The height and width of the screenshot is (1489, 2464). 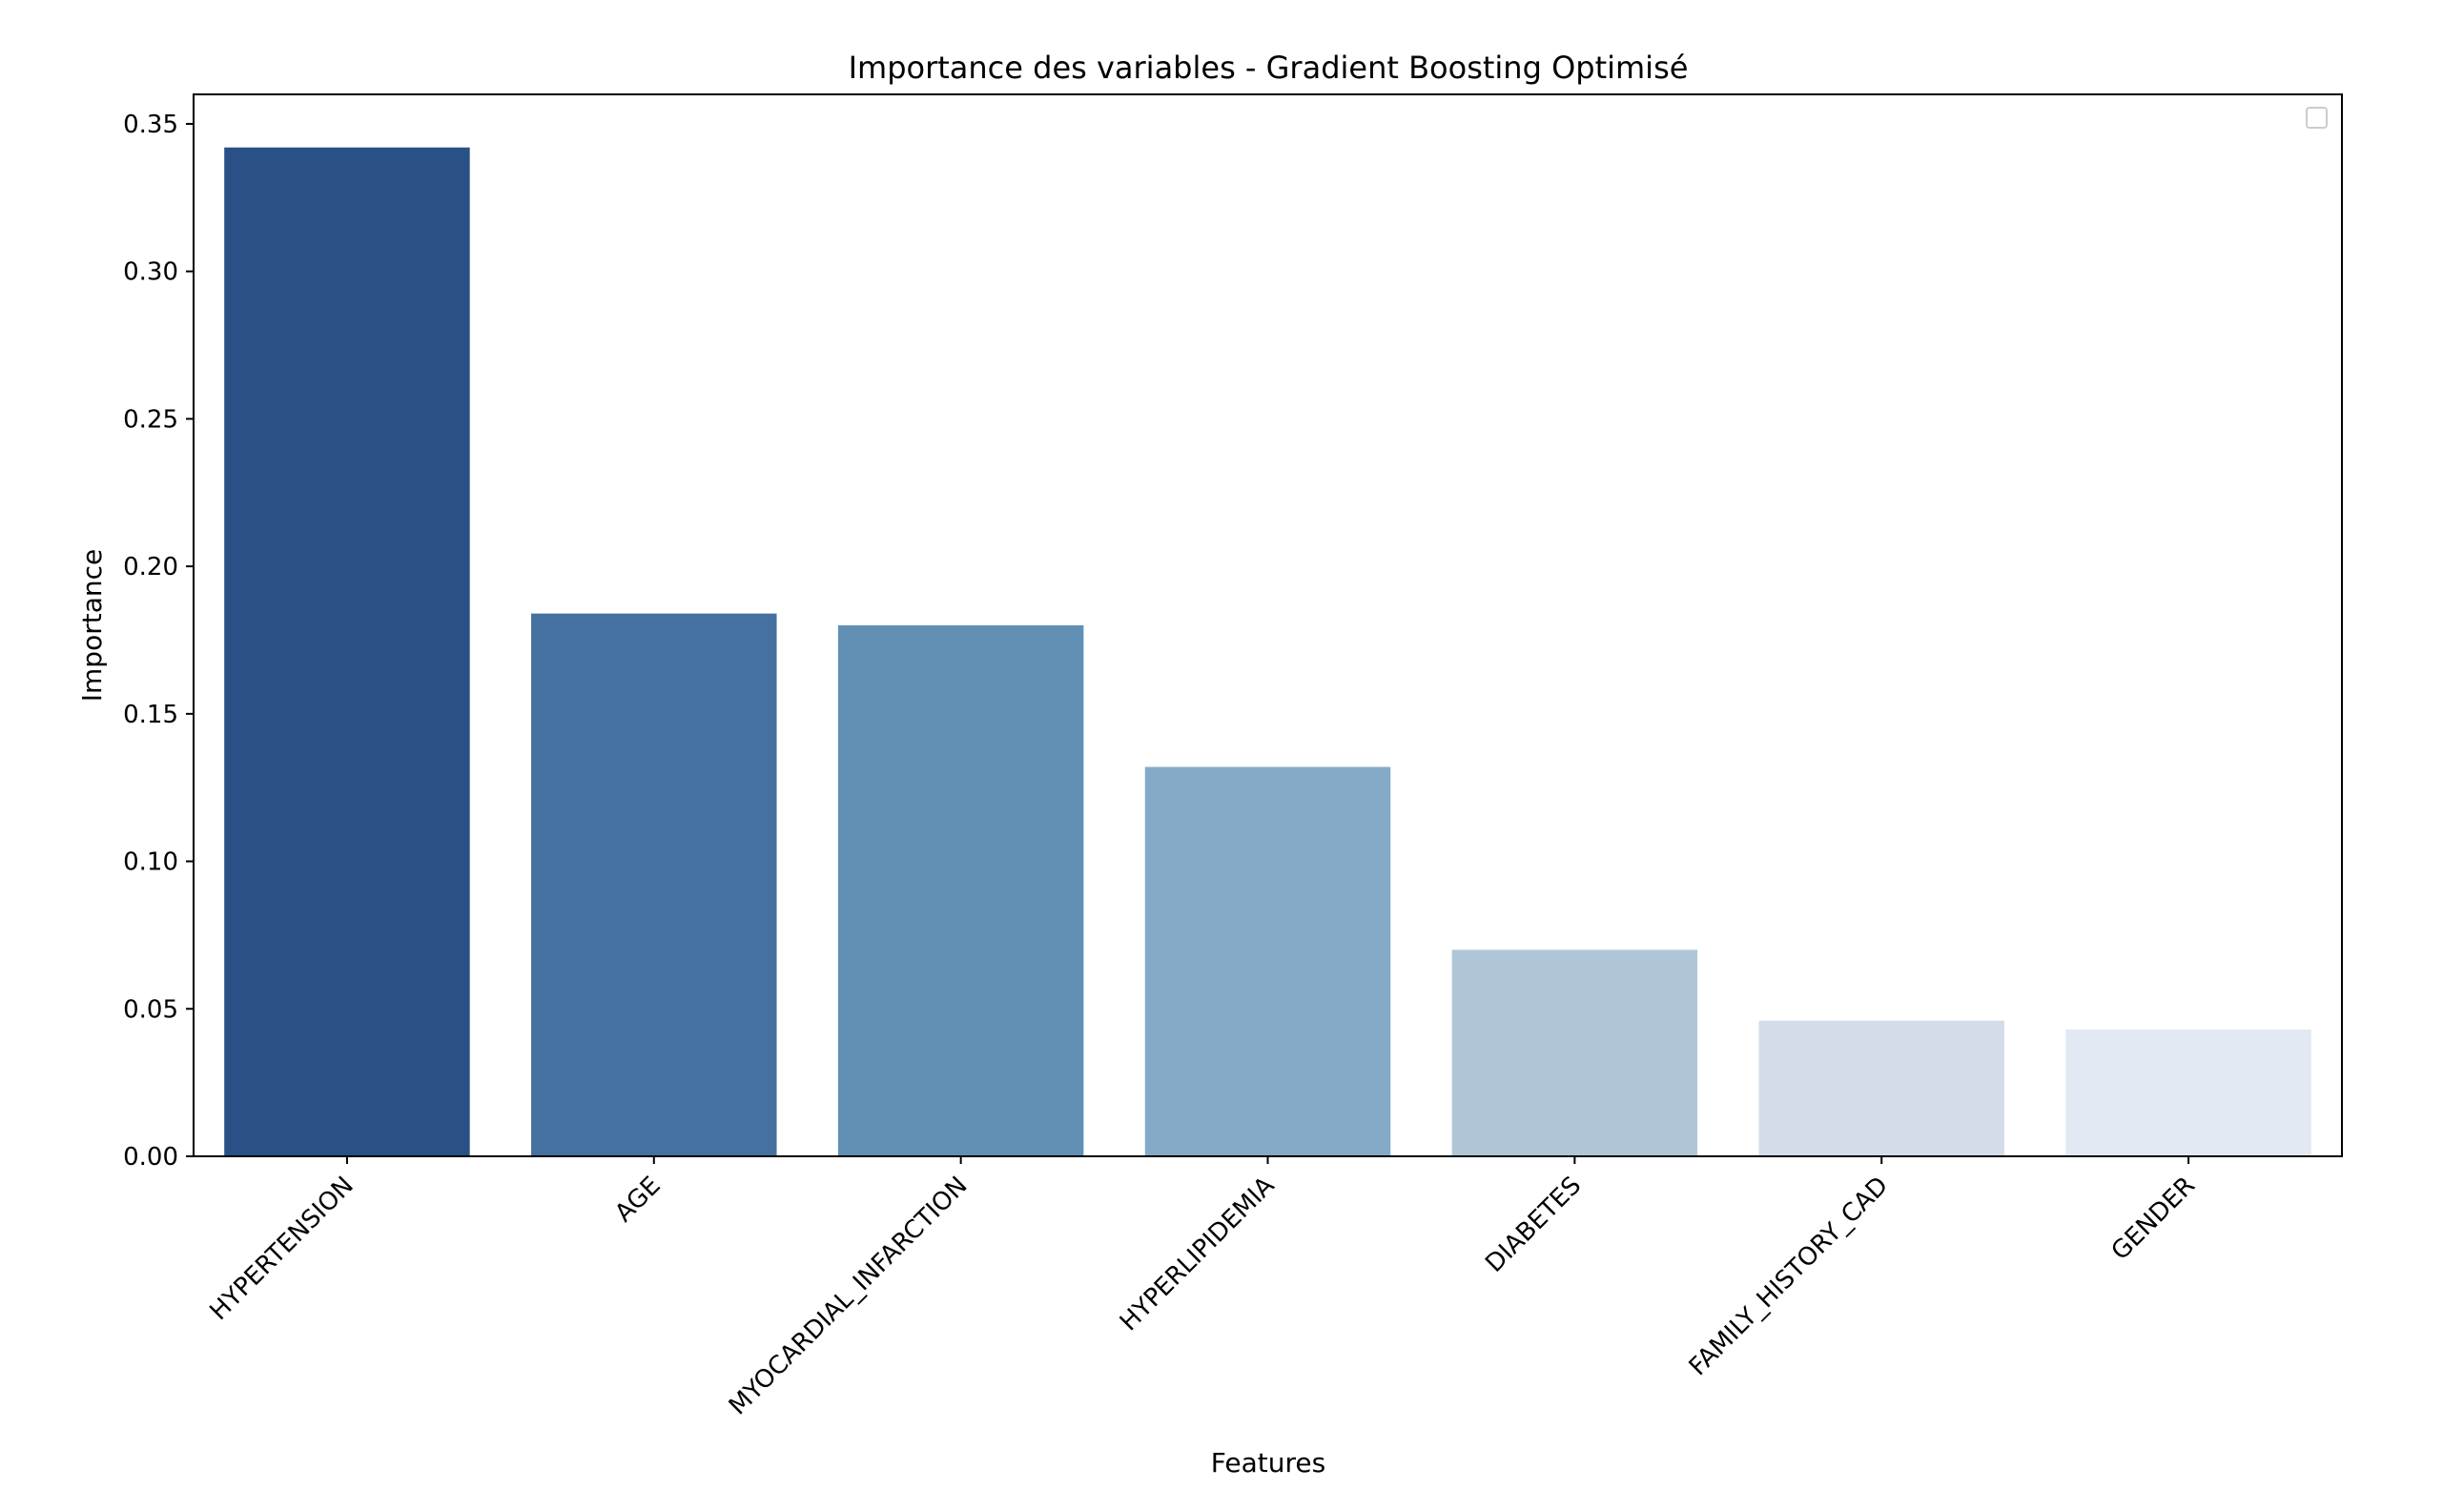 I want to click on y-axis: 0.00 0.05 0.10 0.15 0.20 0.25 0.30 0.35, so click(x=158, y=641).